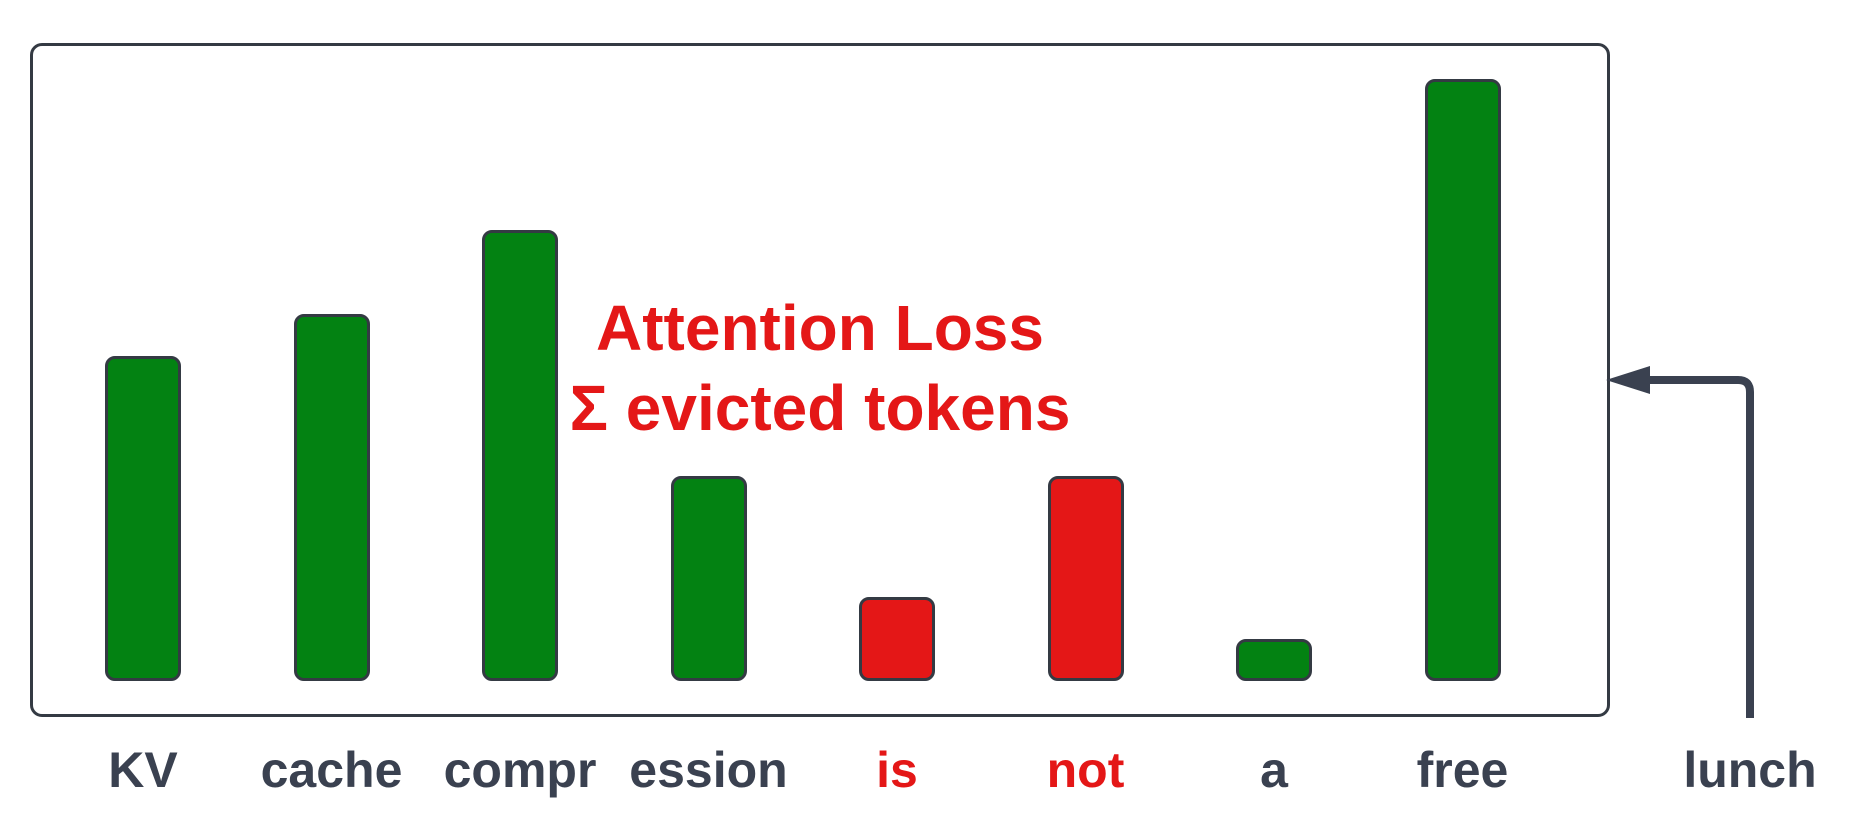 The image size is (1849, 834). Describe the element at coordinates (708, 578) in the screenshot. I see `bar-ession` at that location.